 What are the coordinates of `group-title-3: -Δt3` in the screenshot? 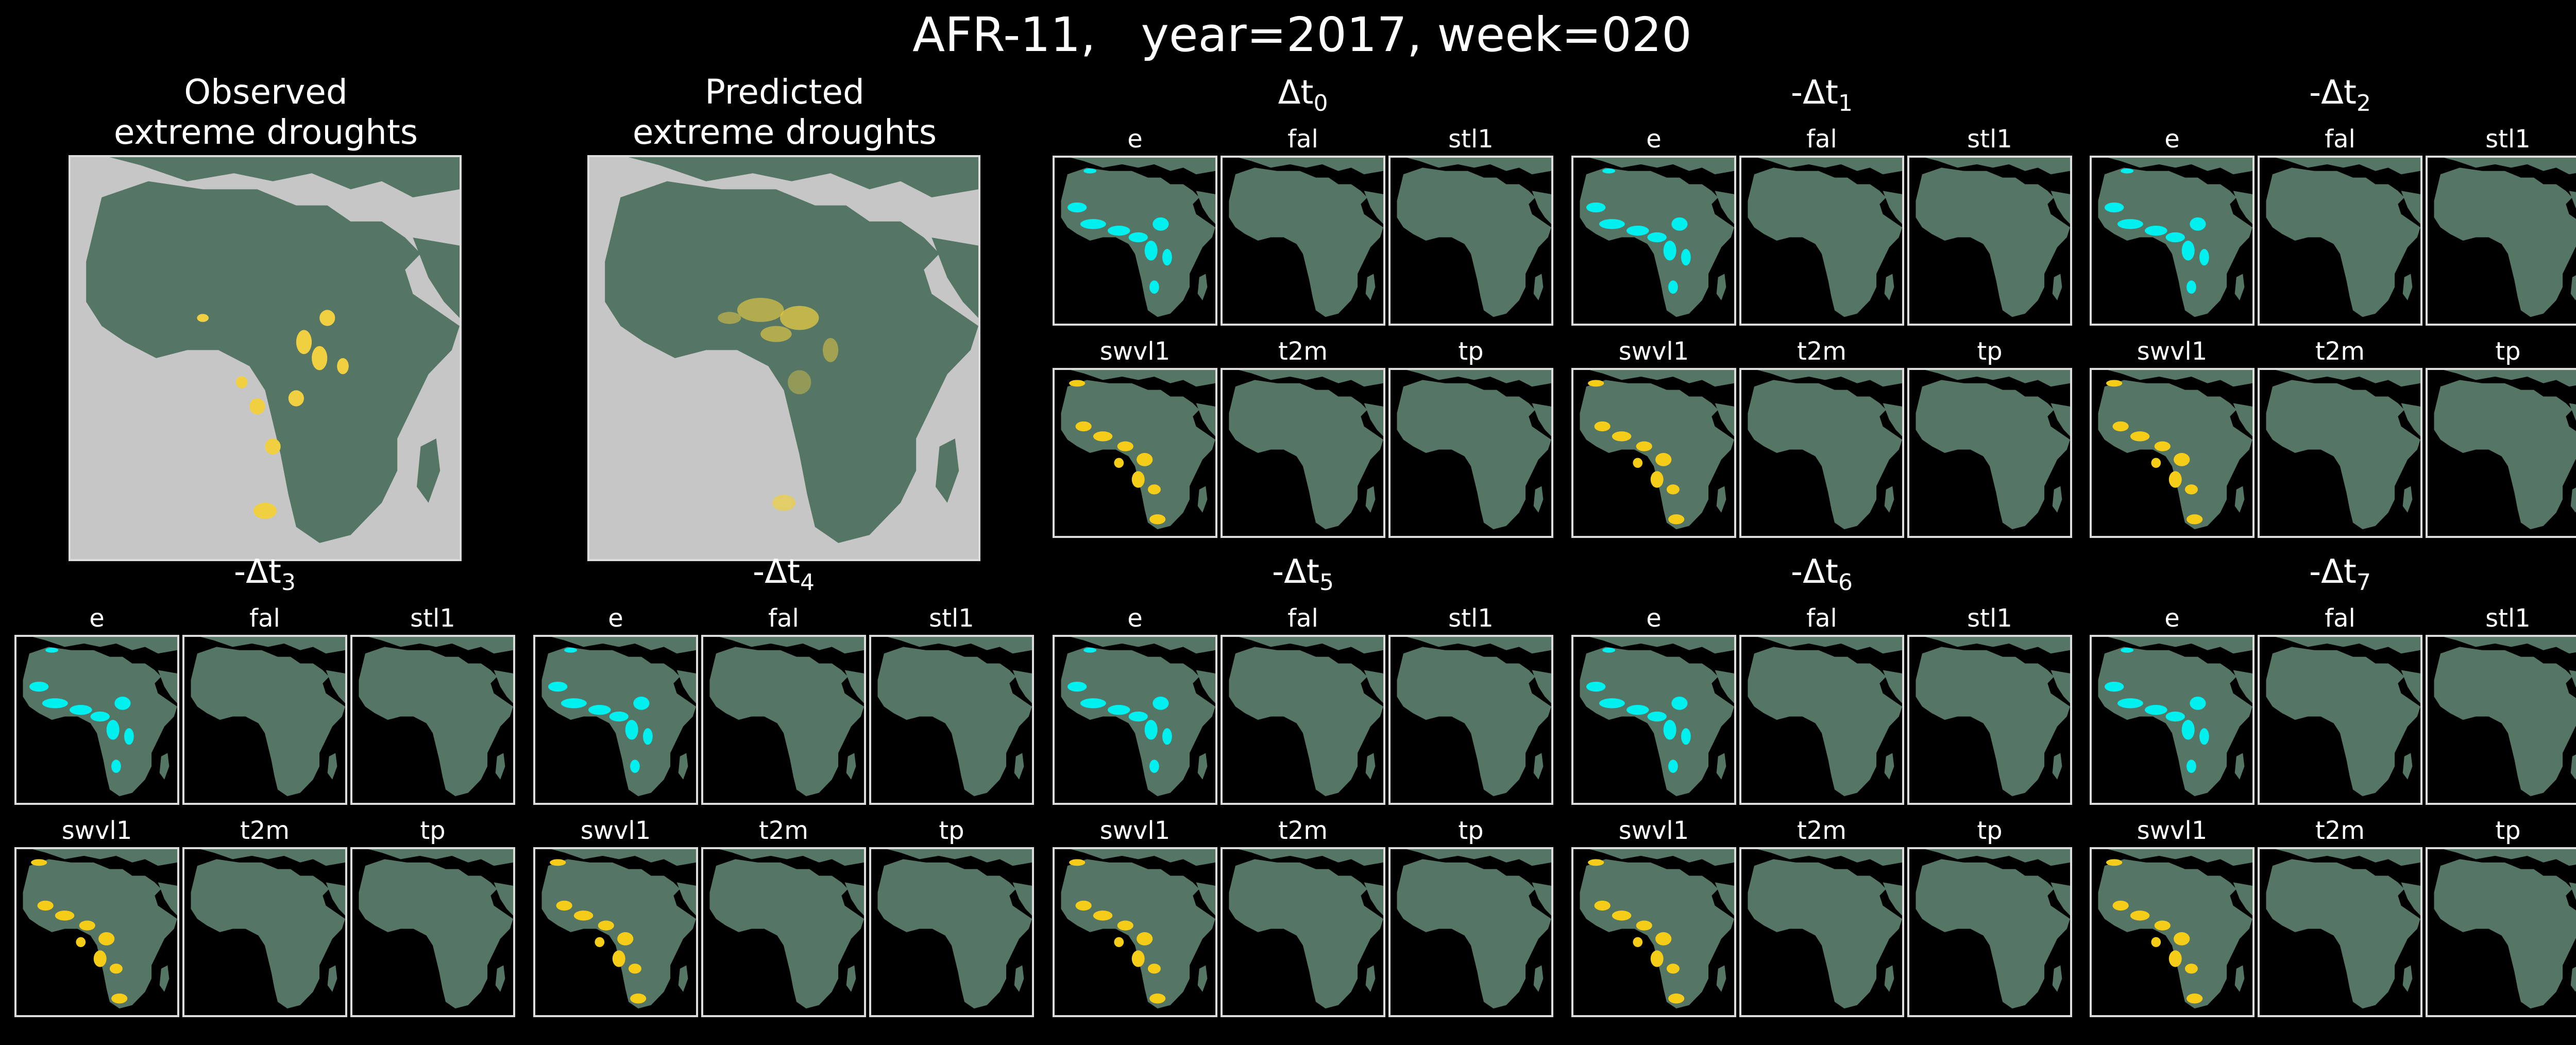 It's located at (264, 577).